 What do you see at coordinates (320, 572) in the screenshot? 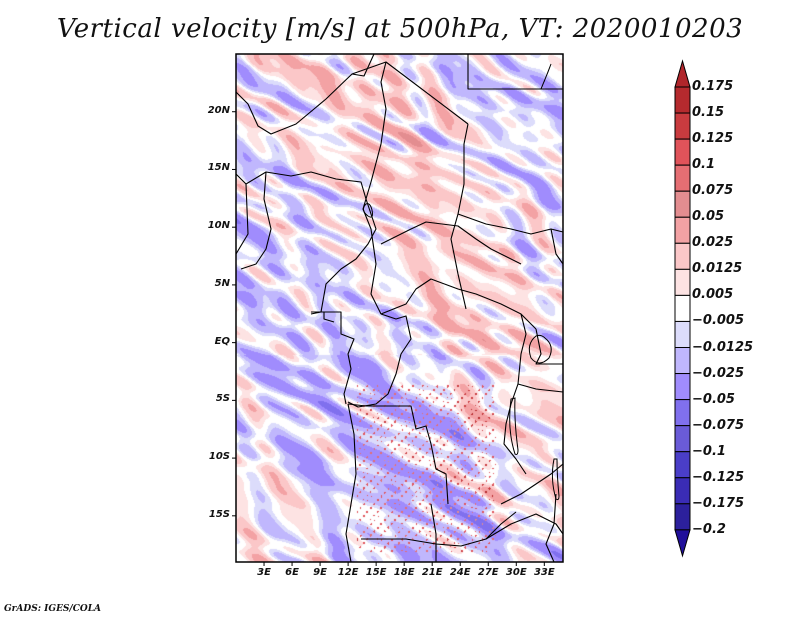
I see `x-tick-label: 9E` at bounding box center [320, 572].